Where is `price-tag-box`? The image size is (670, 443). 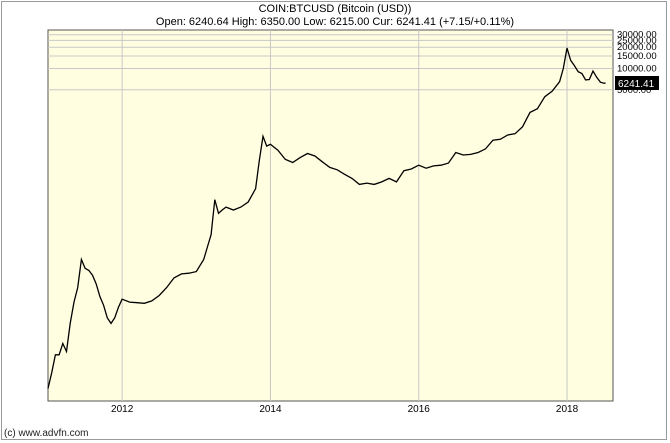 price-tag-box is located at coordinates (637, 82).